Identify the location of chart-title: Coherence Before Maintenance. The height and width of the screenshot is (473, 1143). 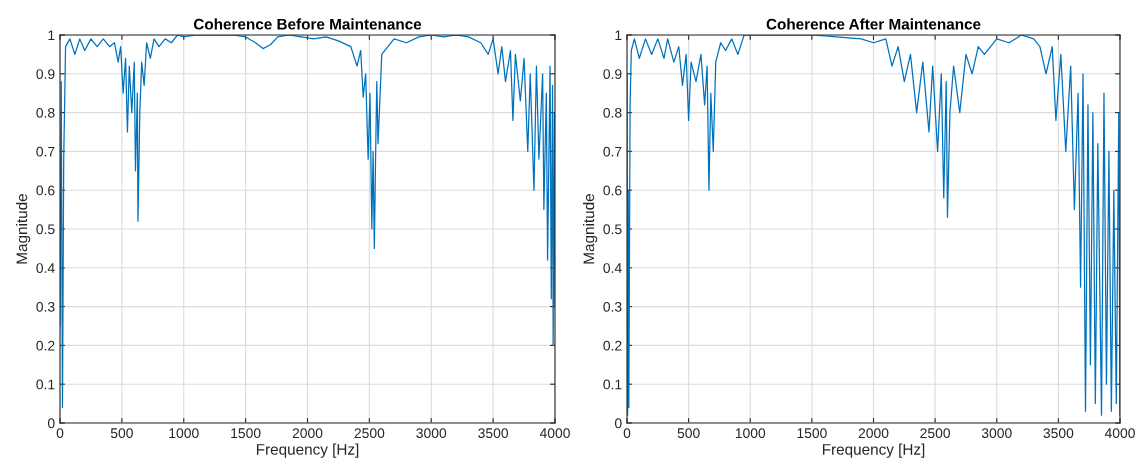
(307, 24).